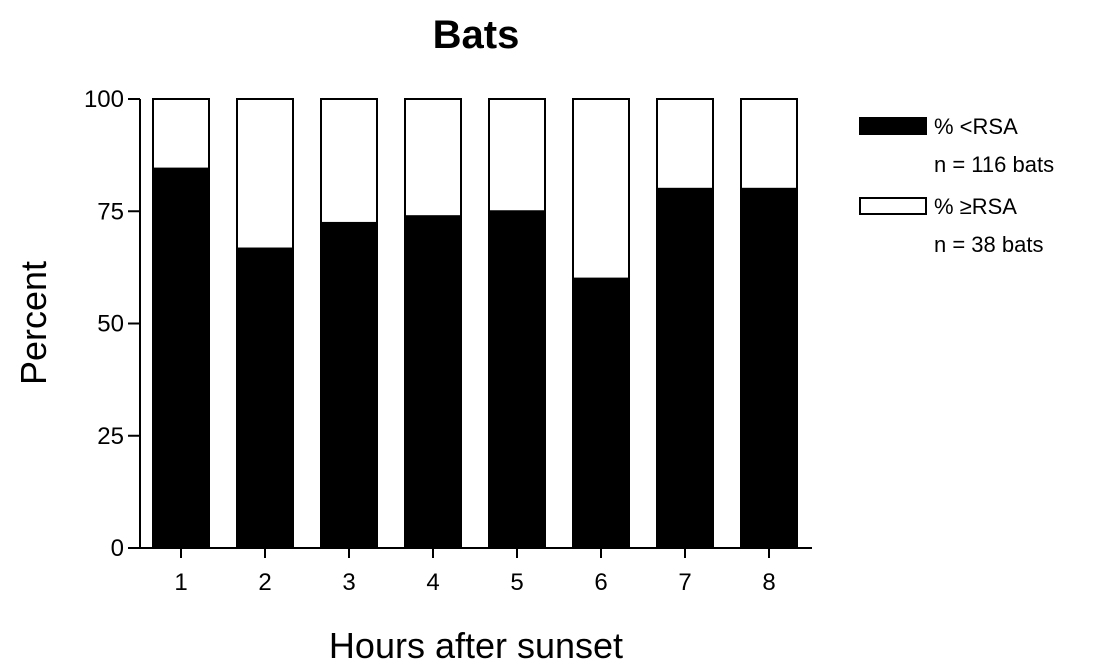 The height and width of the screenshot is (667, 1101). What do you see at coordinates (988, 244) in the screenshot?
I see `legend-note-series-2: n = 38 bats` at bounding box center [988, 244].